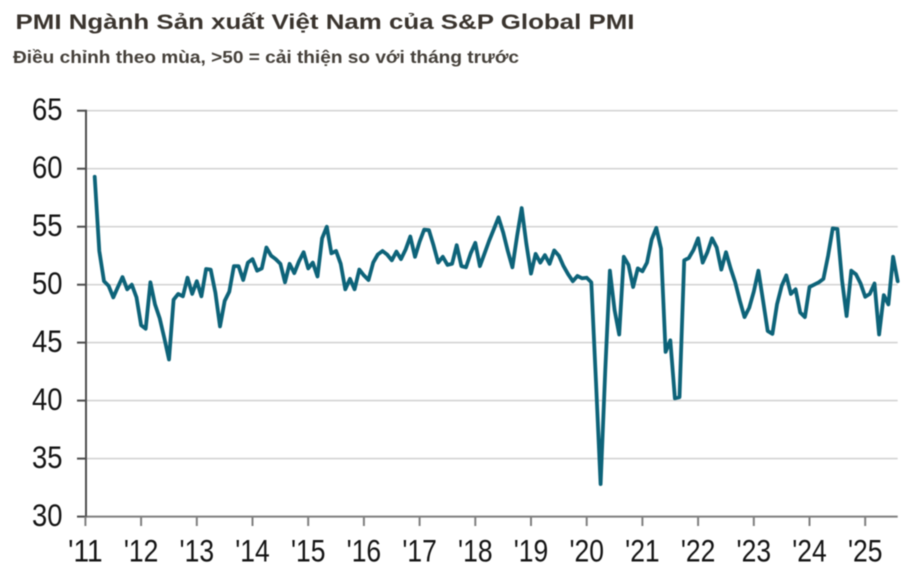 The width and height of the screenshot is (918, 581). Describe the element at coordinates (47, 341) in the screenshot. I see `svg-text: 45` at that location.